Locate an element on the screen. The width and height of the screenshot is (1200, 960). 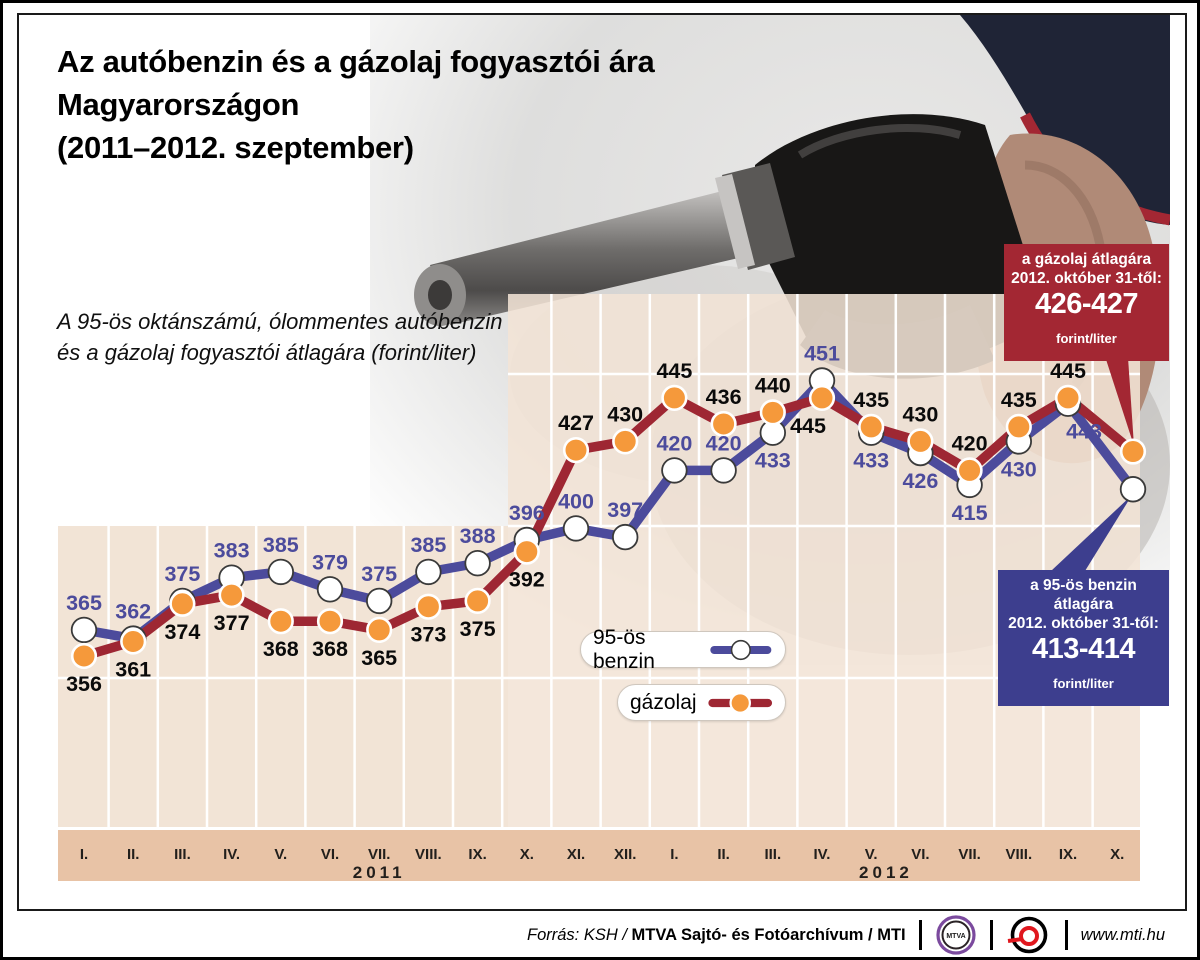
axis-tick-label: VIII. is located at coordinates (1018, 854).